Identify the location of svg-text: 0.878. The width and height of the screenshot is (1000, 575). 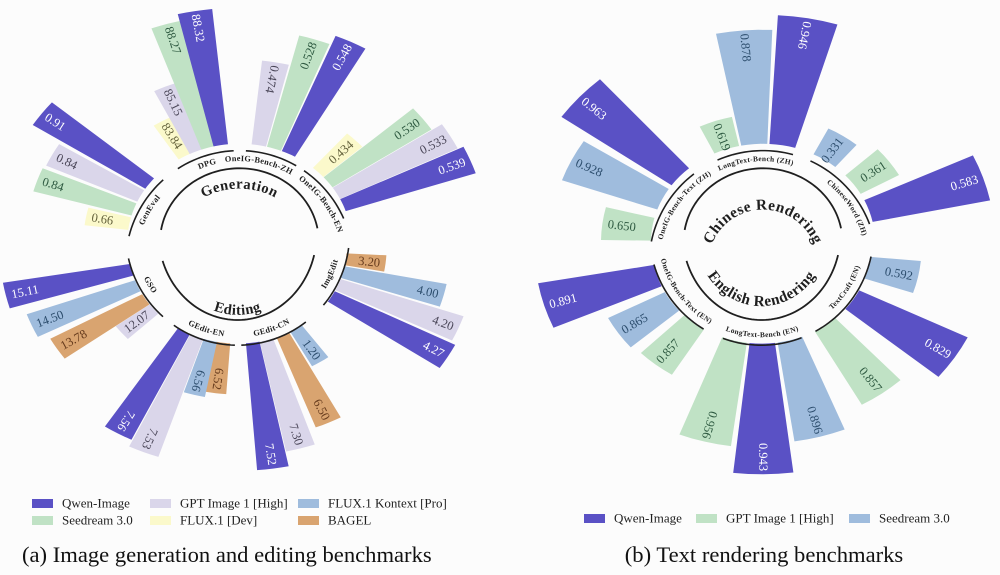
(745, 47).